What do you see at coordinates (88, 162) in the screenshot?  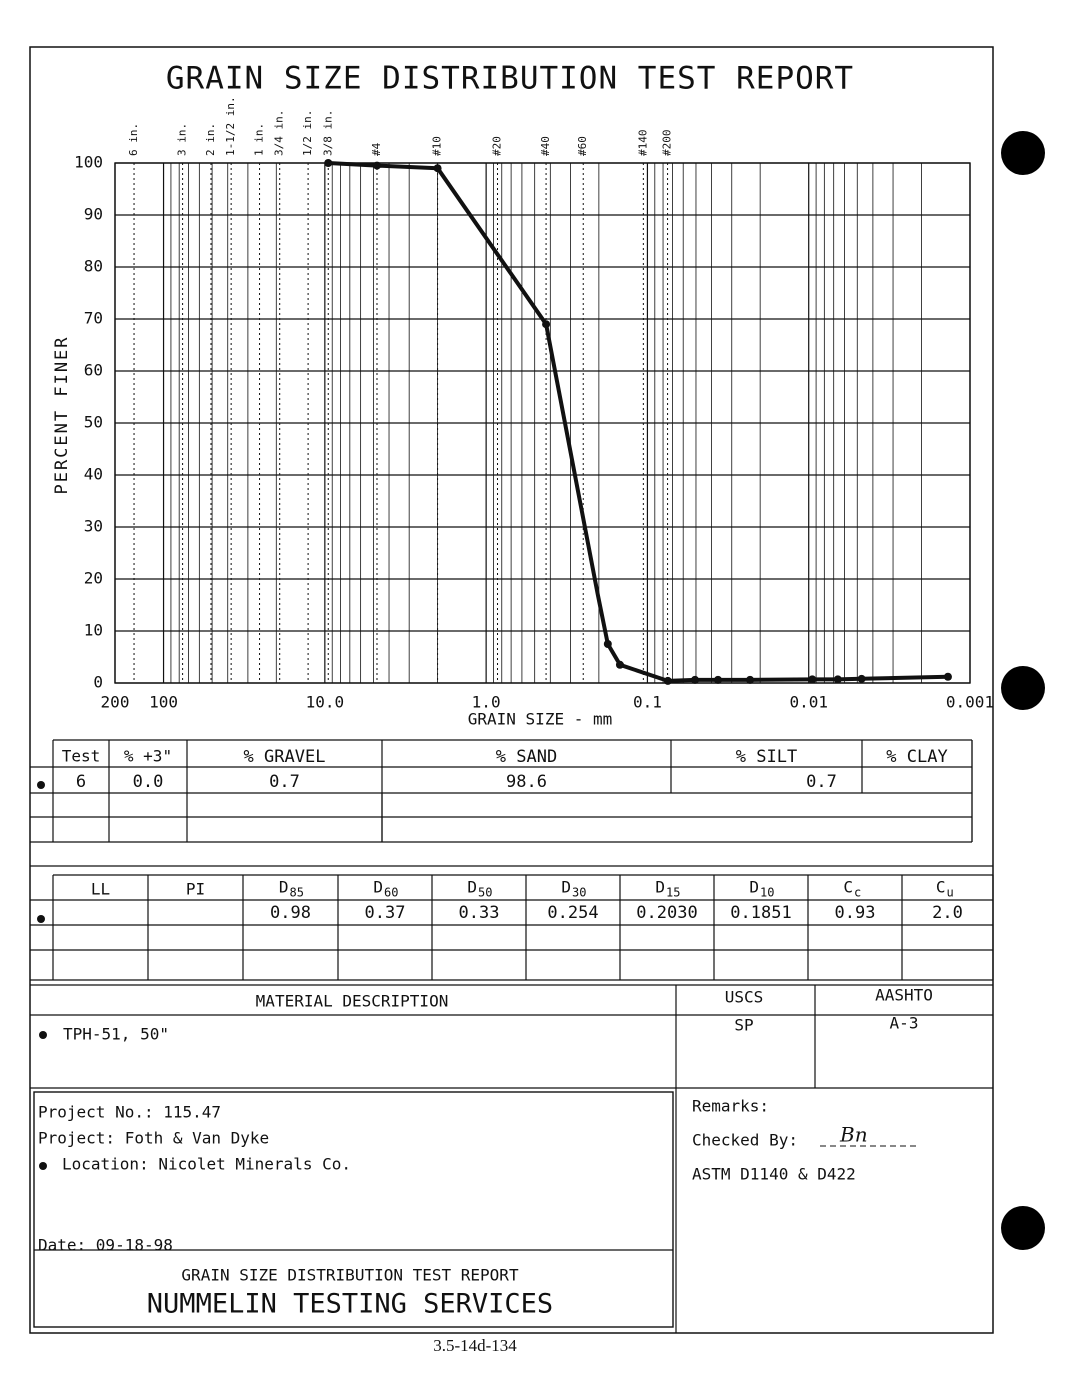 I see `y-tick-label: 100` at bounding box center [88, 162].